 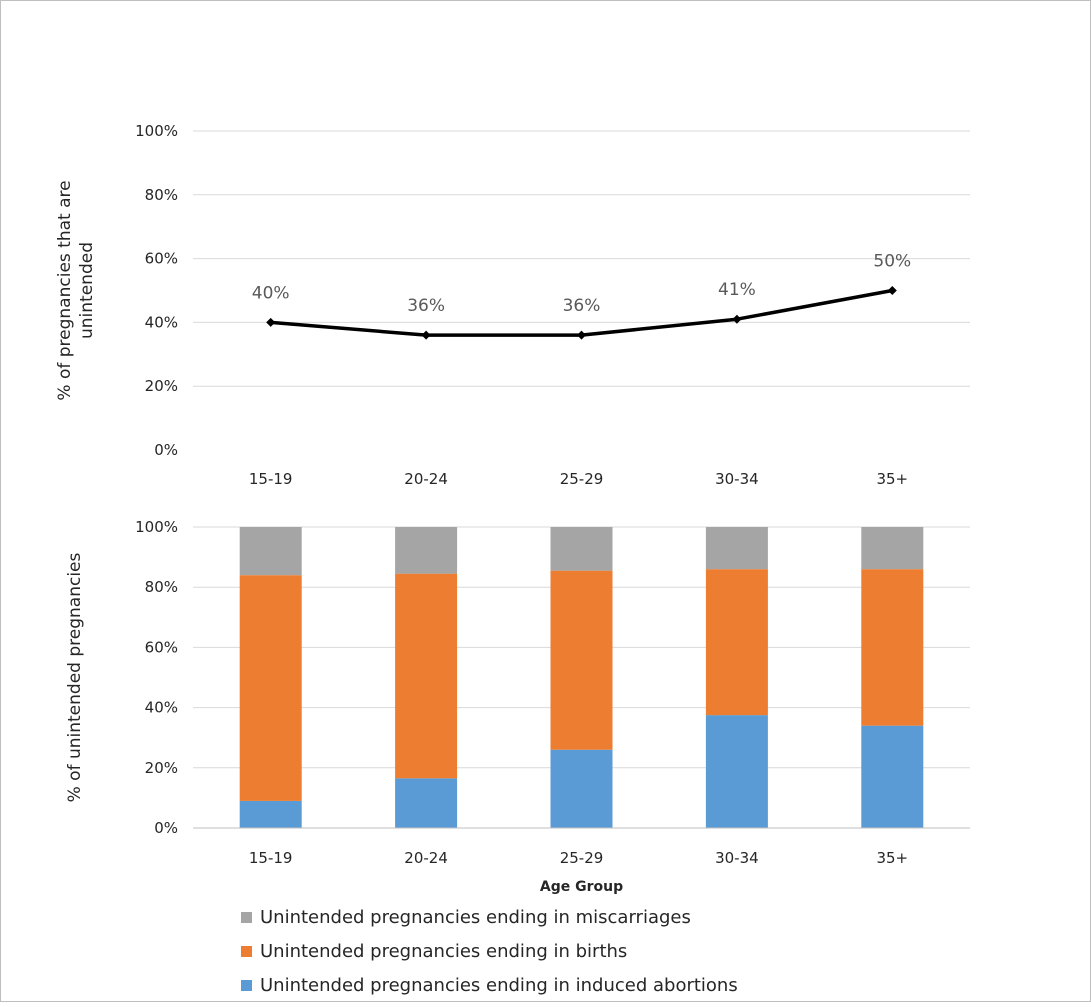 What do you see at coordinates (161, 195) in the screenshot?
I see `top-y-tick-label: 80%` at bounding box center [161, 195].